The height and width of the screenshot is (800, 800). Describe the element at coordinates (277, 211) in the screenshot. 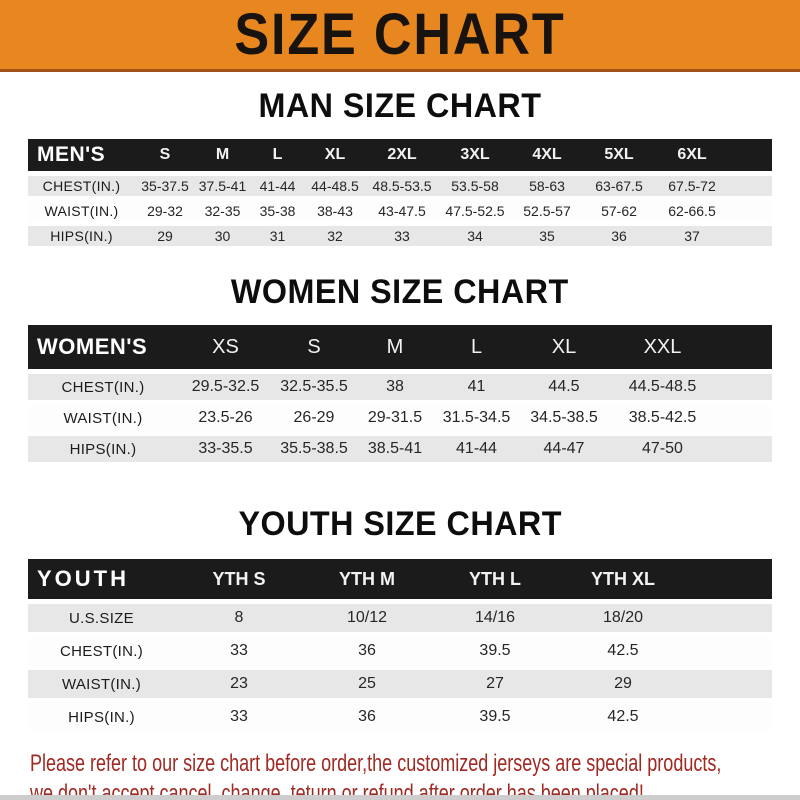

I see `size-value-cell: 35-38` at that location.